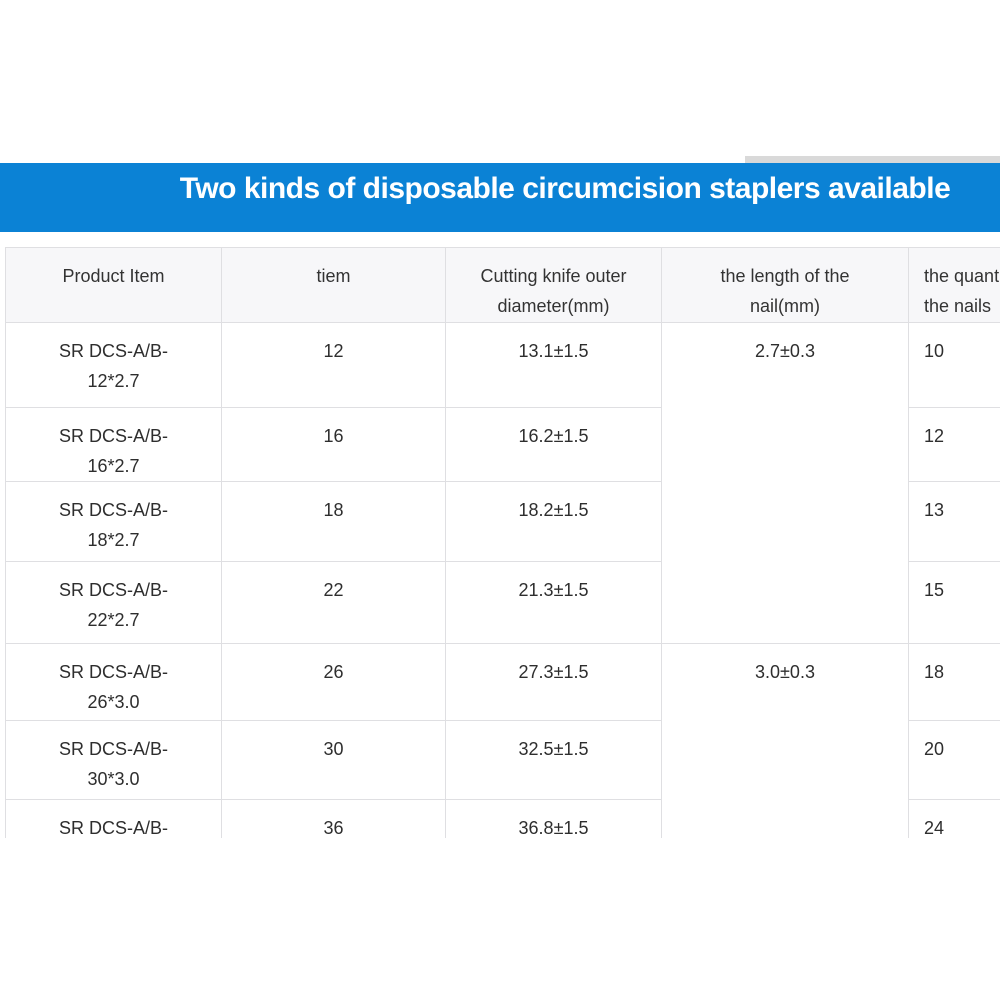 The width and height of the screenshot is (1000, 1000). What do you see at coordinates (553, 602) in the screenshot?
I see `knife-diameter-cell: 21.3±1.5` at bounding box center [553, 602].